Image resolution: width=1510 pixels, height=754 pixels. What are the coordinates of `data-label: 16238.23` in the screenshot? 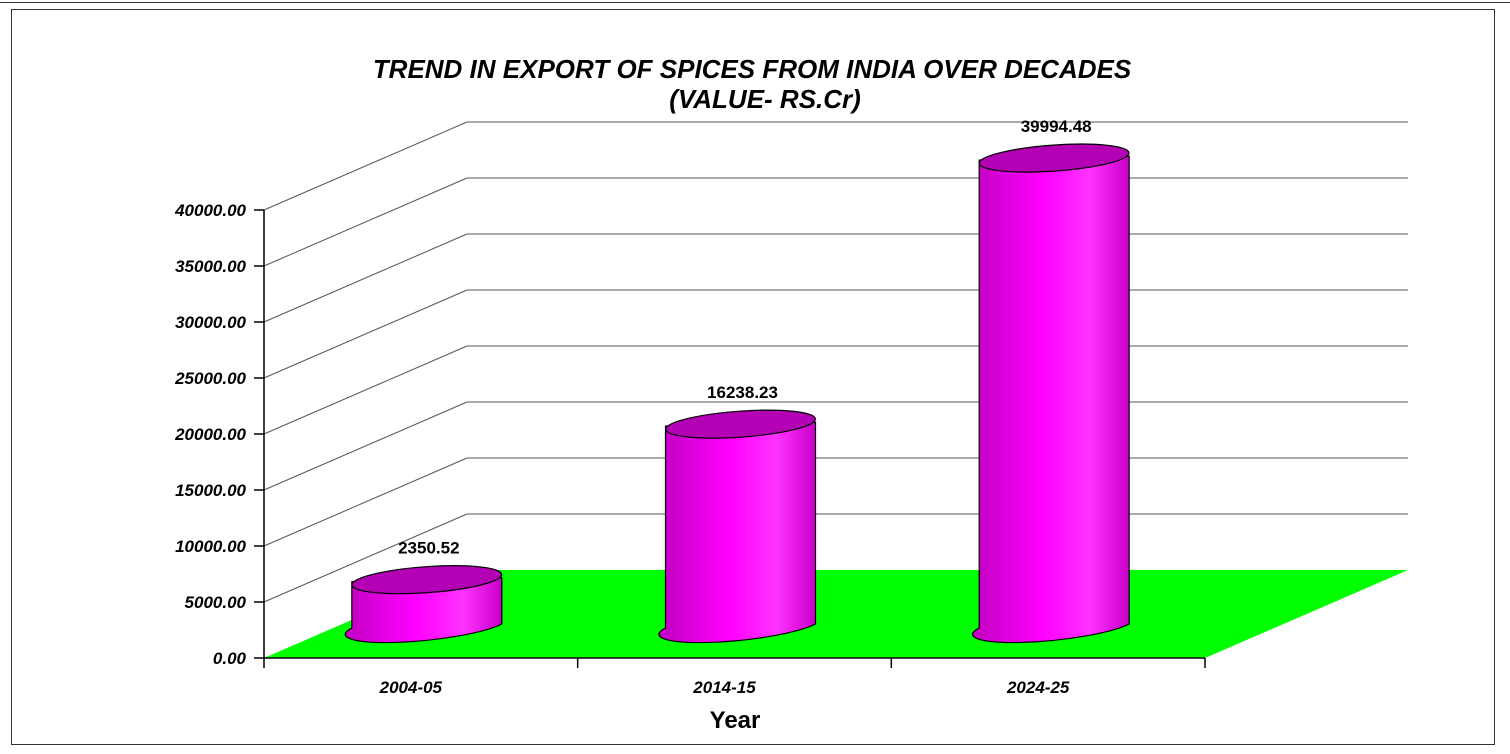 It's located at (742, 392).